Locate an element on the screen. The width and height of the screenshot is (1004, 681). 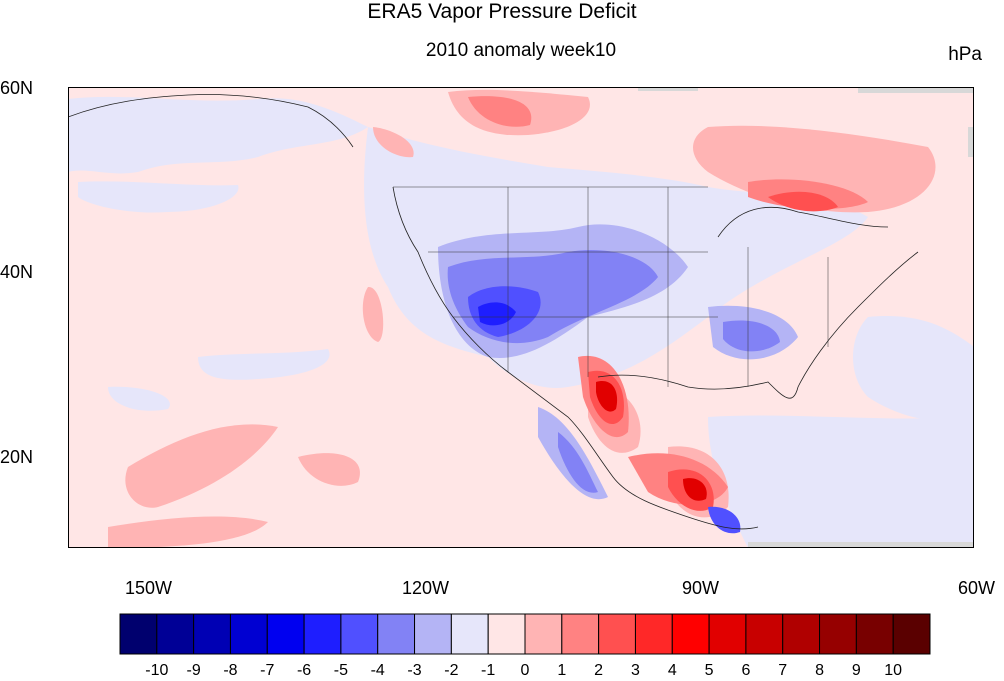
colorbar-label: 10 is located at coordinates (893, 670).